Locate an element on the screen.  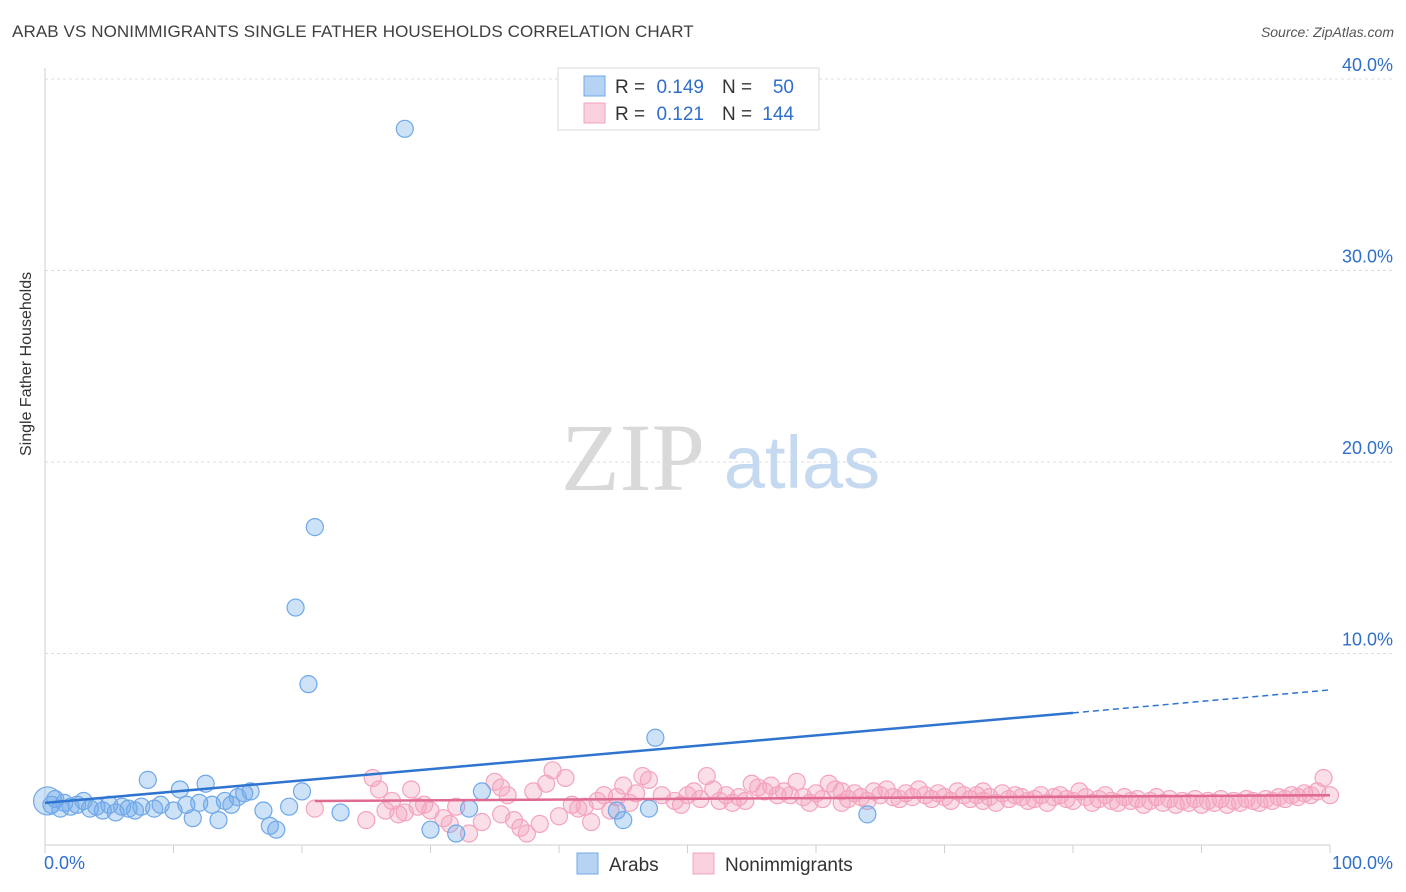
legend-n-value: 50 is located at coordinates (783, 87).